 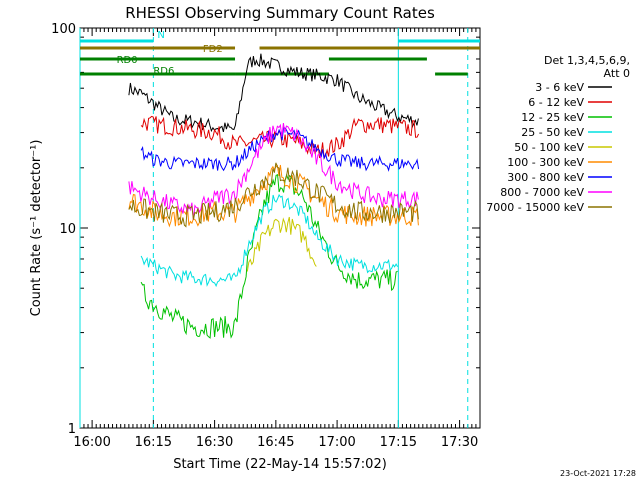 I want to click on flag-label-fd2: FD2, so click(x=213, y=49).